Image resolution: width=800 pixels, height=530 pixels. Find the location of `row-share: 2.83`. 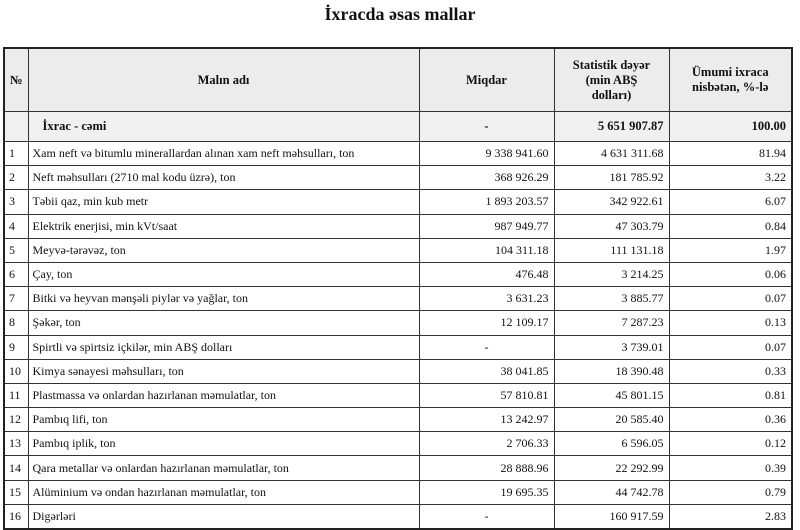

row-share: 2.83 is located at coordinates (730, 516).